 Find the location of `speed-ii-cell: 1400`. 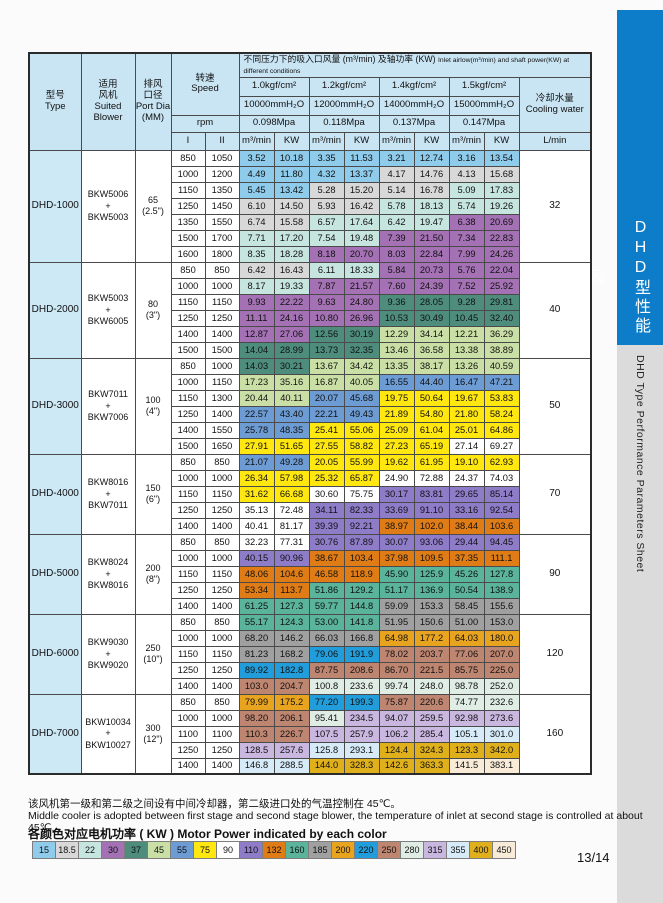

speed-ii-cell: 1400 is located at coordinates (222, 414).